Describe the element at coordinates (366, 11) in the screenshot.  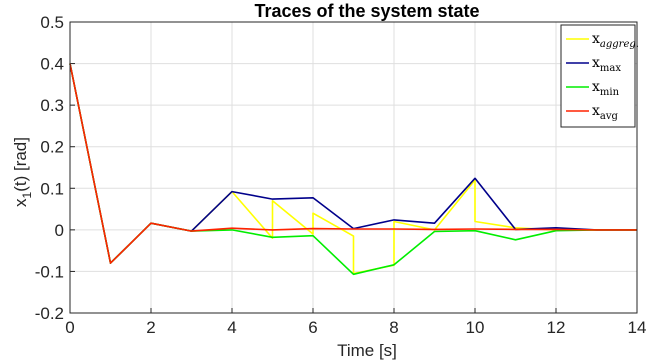
I see `chart-title: Traces of the system state` at that location.